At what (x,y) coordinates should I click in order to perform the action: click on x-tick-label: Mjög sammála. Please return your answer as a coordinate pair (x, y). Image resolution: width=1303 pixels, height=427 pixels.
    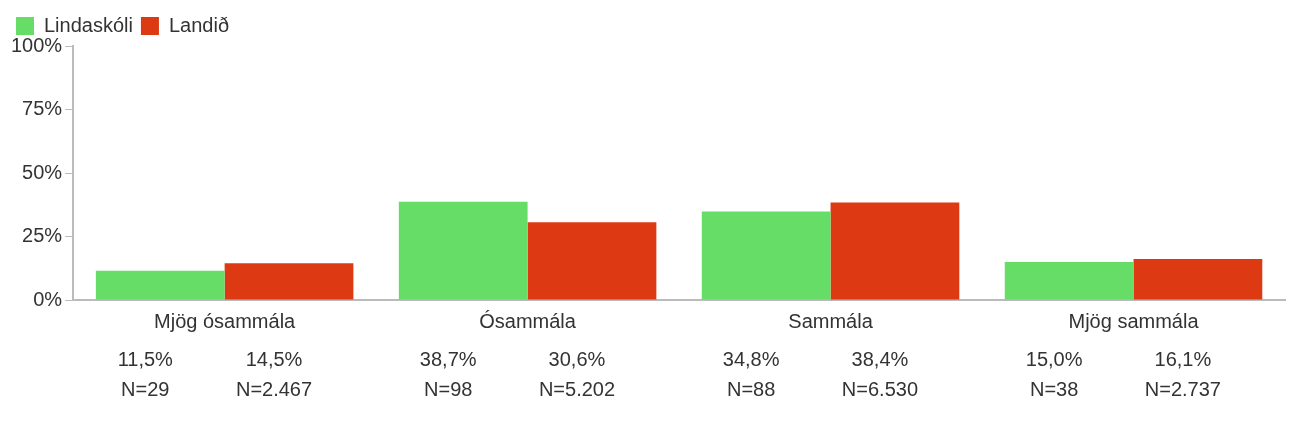
    Looking at the image, I should click on (1134, 320).